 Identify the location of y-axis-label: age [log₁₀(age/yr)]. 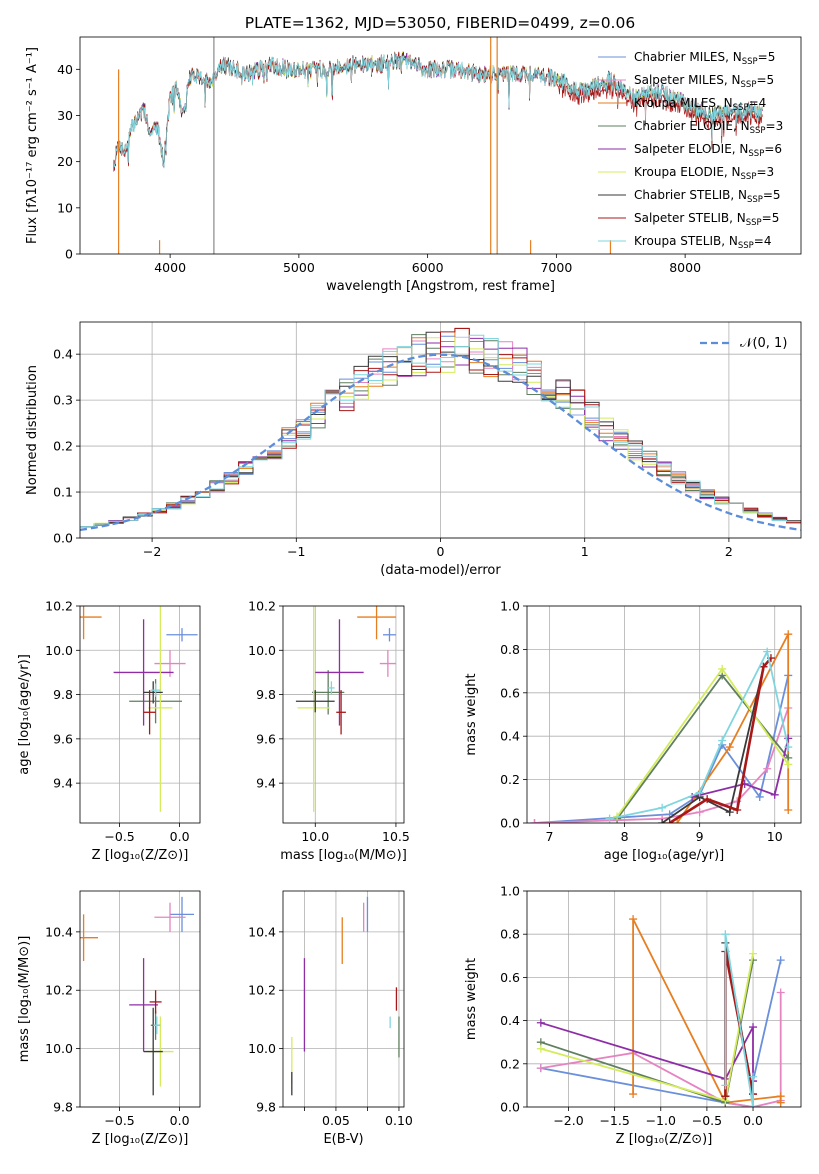
(24, 714).